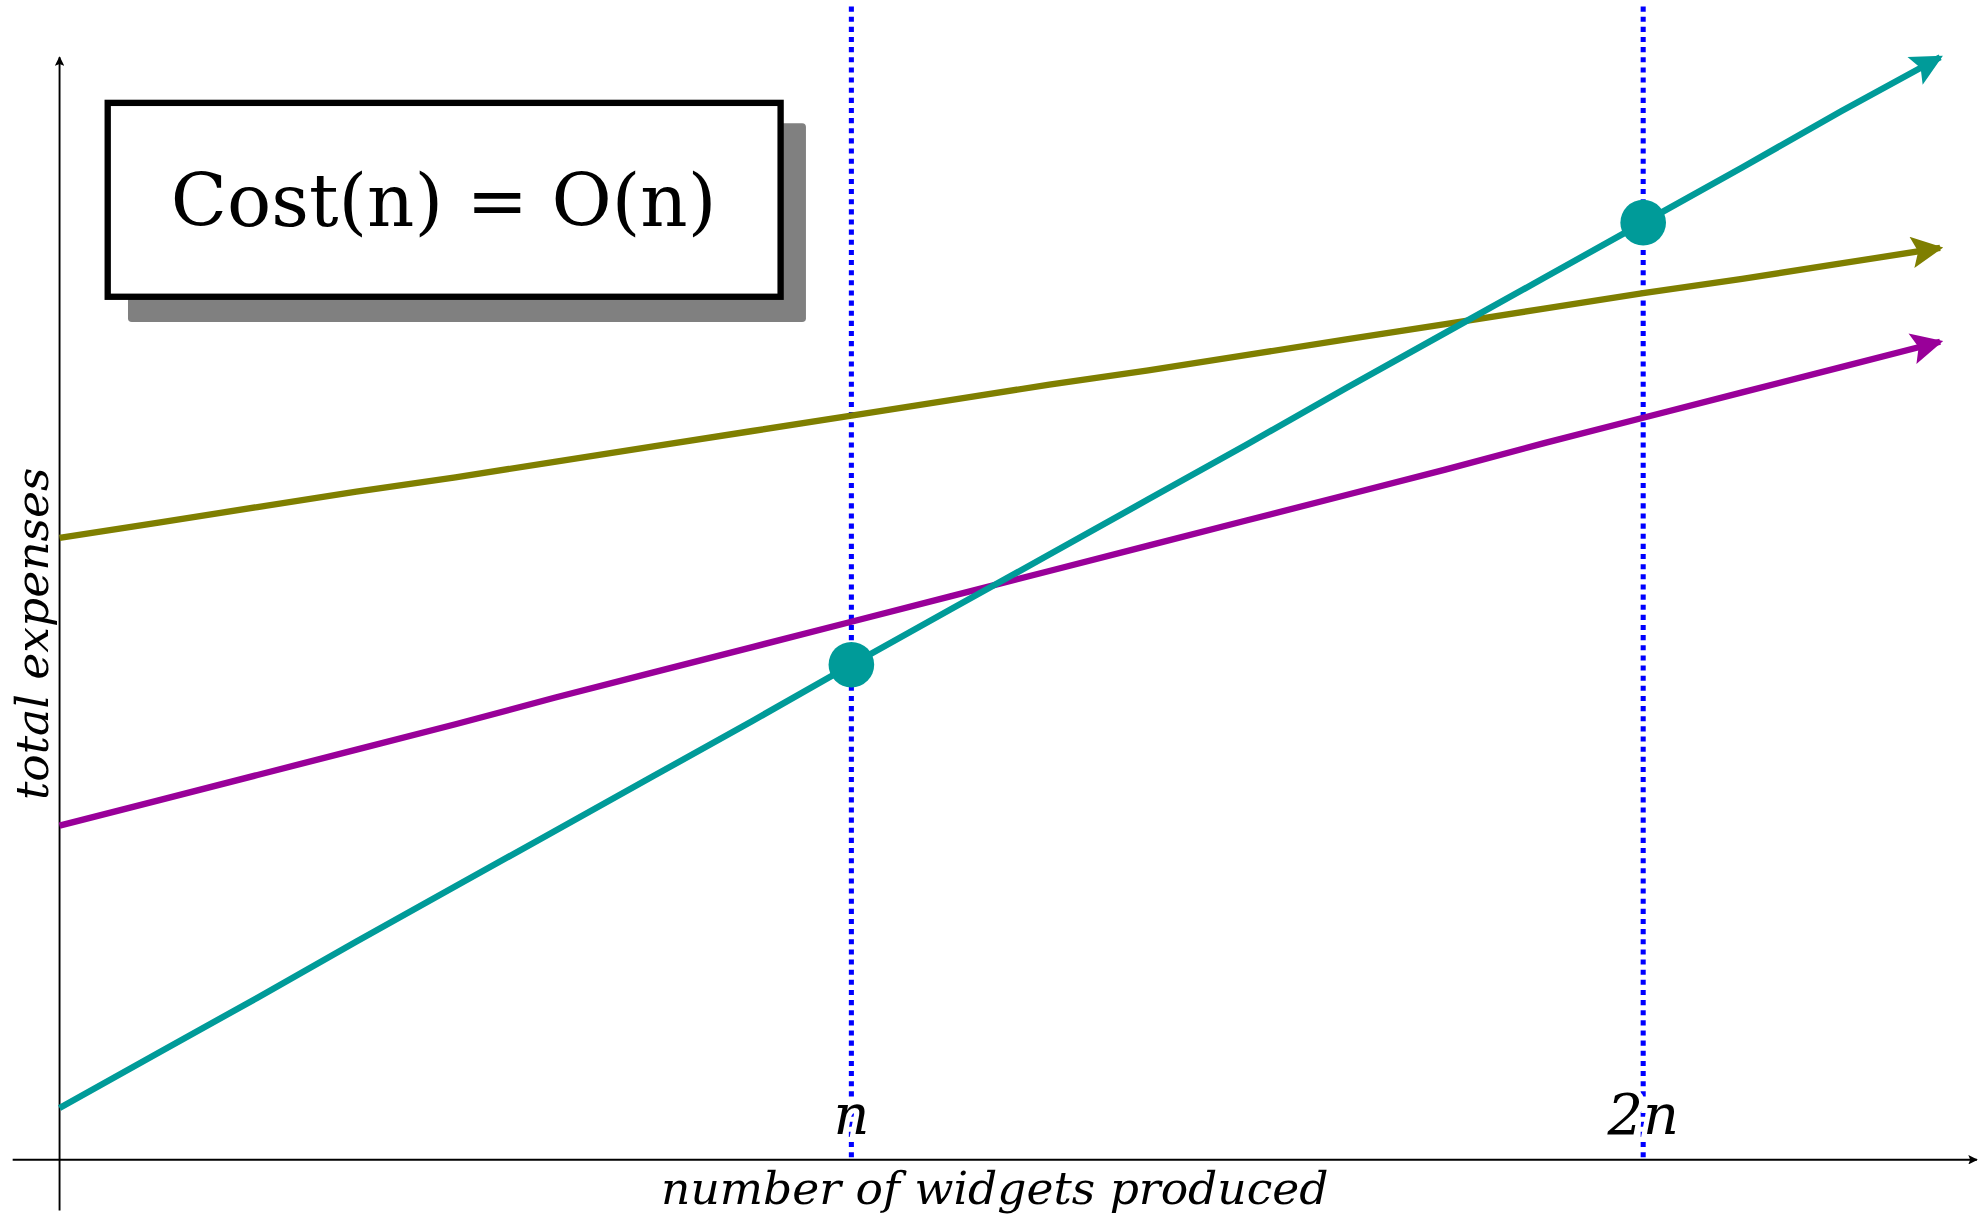 This screenshot has height=1217, width=1987. I want to click on y-axis-title: total expenses, so click(33, 634).